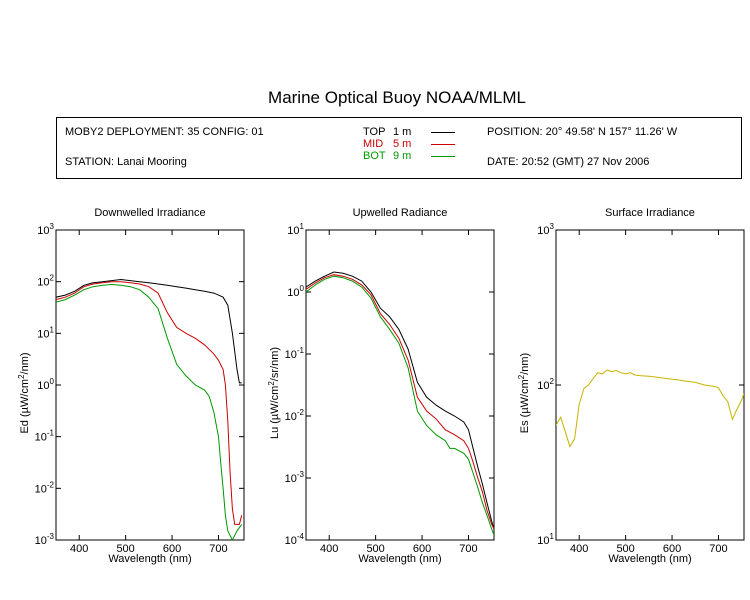 This screenshot has height=600, width=750. What do you see at coordinates (374, 156) in the screenshot?
I see `legend-name: BOT` at bounding box center [374, 156].